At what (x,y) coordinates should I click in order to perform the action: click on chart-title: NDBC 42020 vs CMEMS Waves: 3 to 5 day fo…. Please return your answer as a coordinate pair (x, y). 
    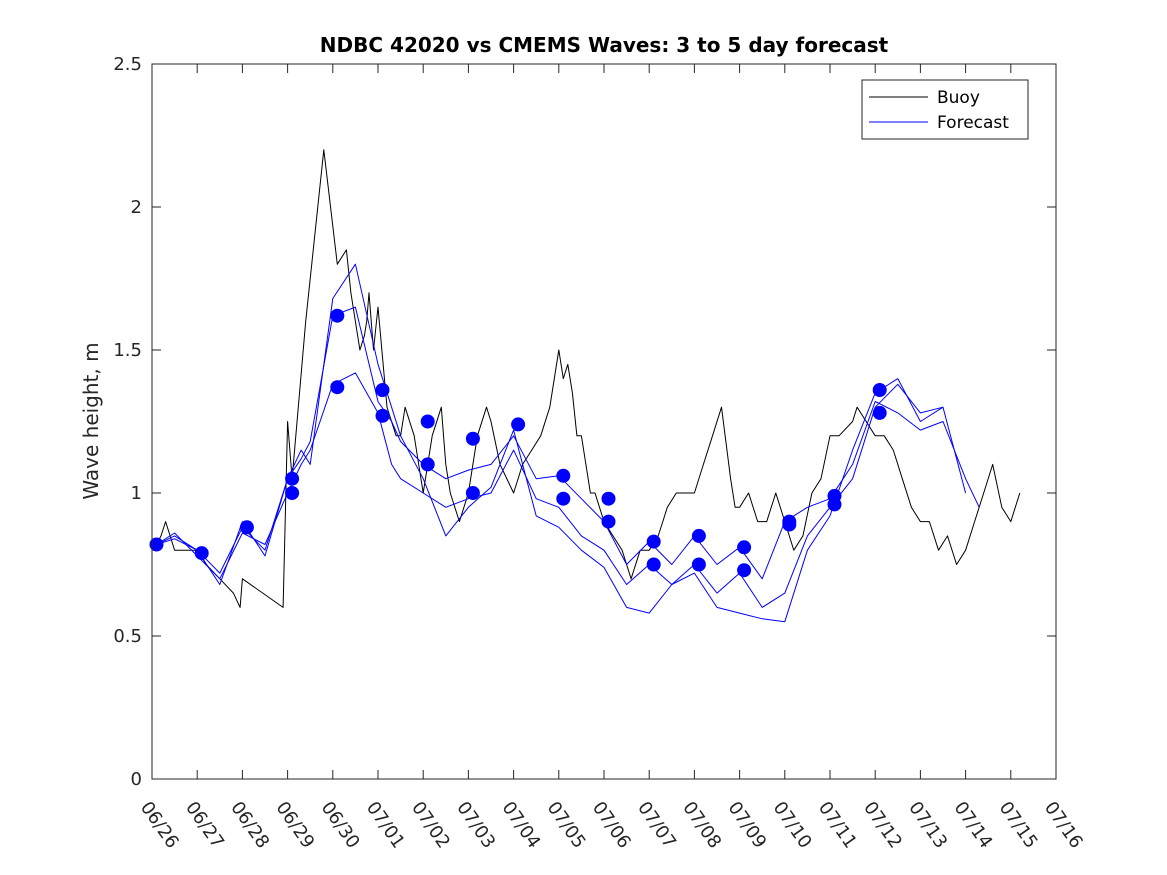
    Looking at the image, I should click on (604, 45).